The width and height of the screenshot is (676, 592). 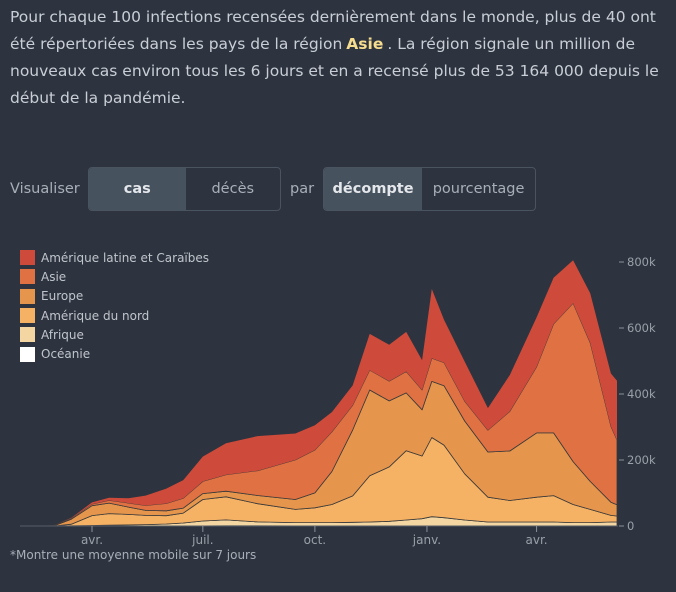 What do you see at coordinates (478, 188) in the screenshot?
I see `pourcentage-button: pourcentage` at bounding box center [478, 188].